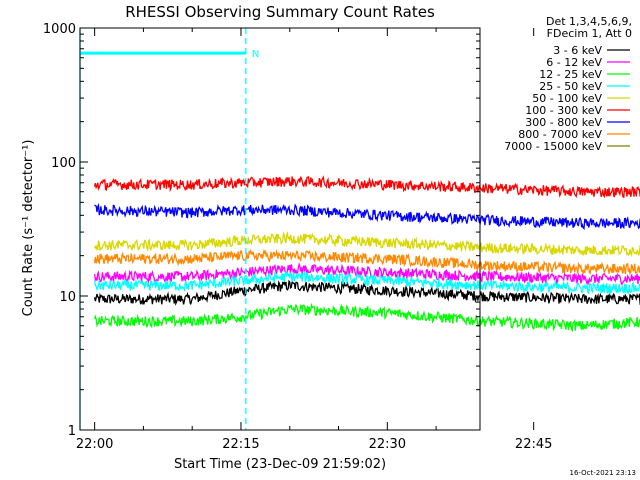 This screenshot has width=640, height=480. Describe the element at coordinates (240, 444) in the screenshot. I see `x-tick-label-1: 22:15` at that location.